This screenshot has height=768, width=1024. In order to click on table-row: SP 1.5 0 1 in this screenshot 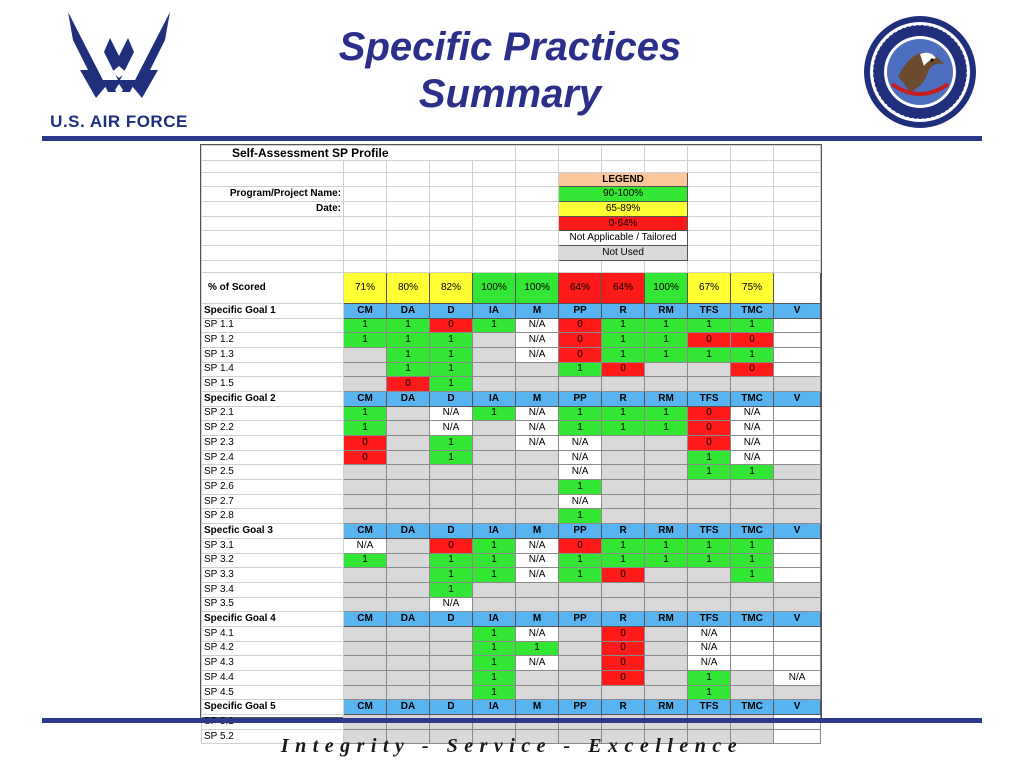, I will do `click(511, 384)`.